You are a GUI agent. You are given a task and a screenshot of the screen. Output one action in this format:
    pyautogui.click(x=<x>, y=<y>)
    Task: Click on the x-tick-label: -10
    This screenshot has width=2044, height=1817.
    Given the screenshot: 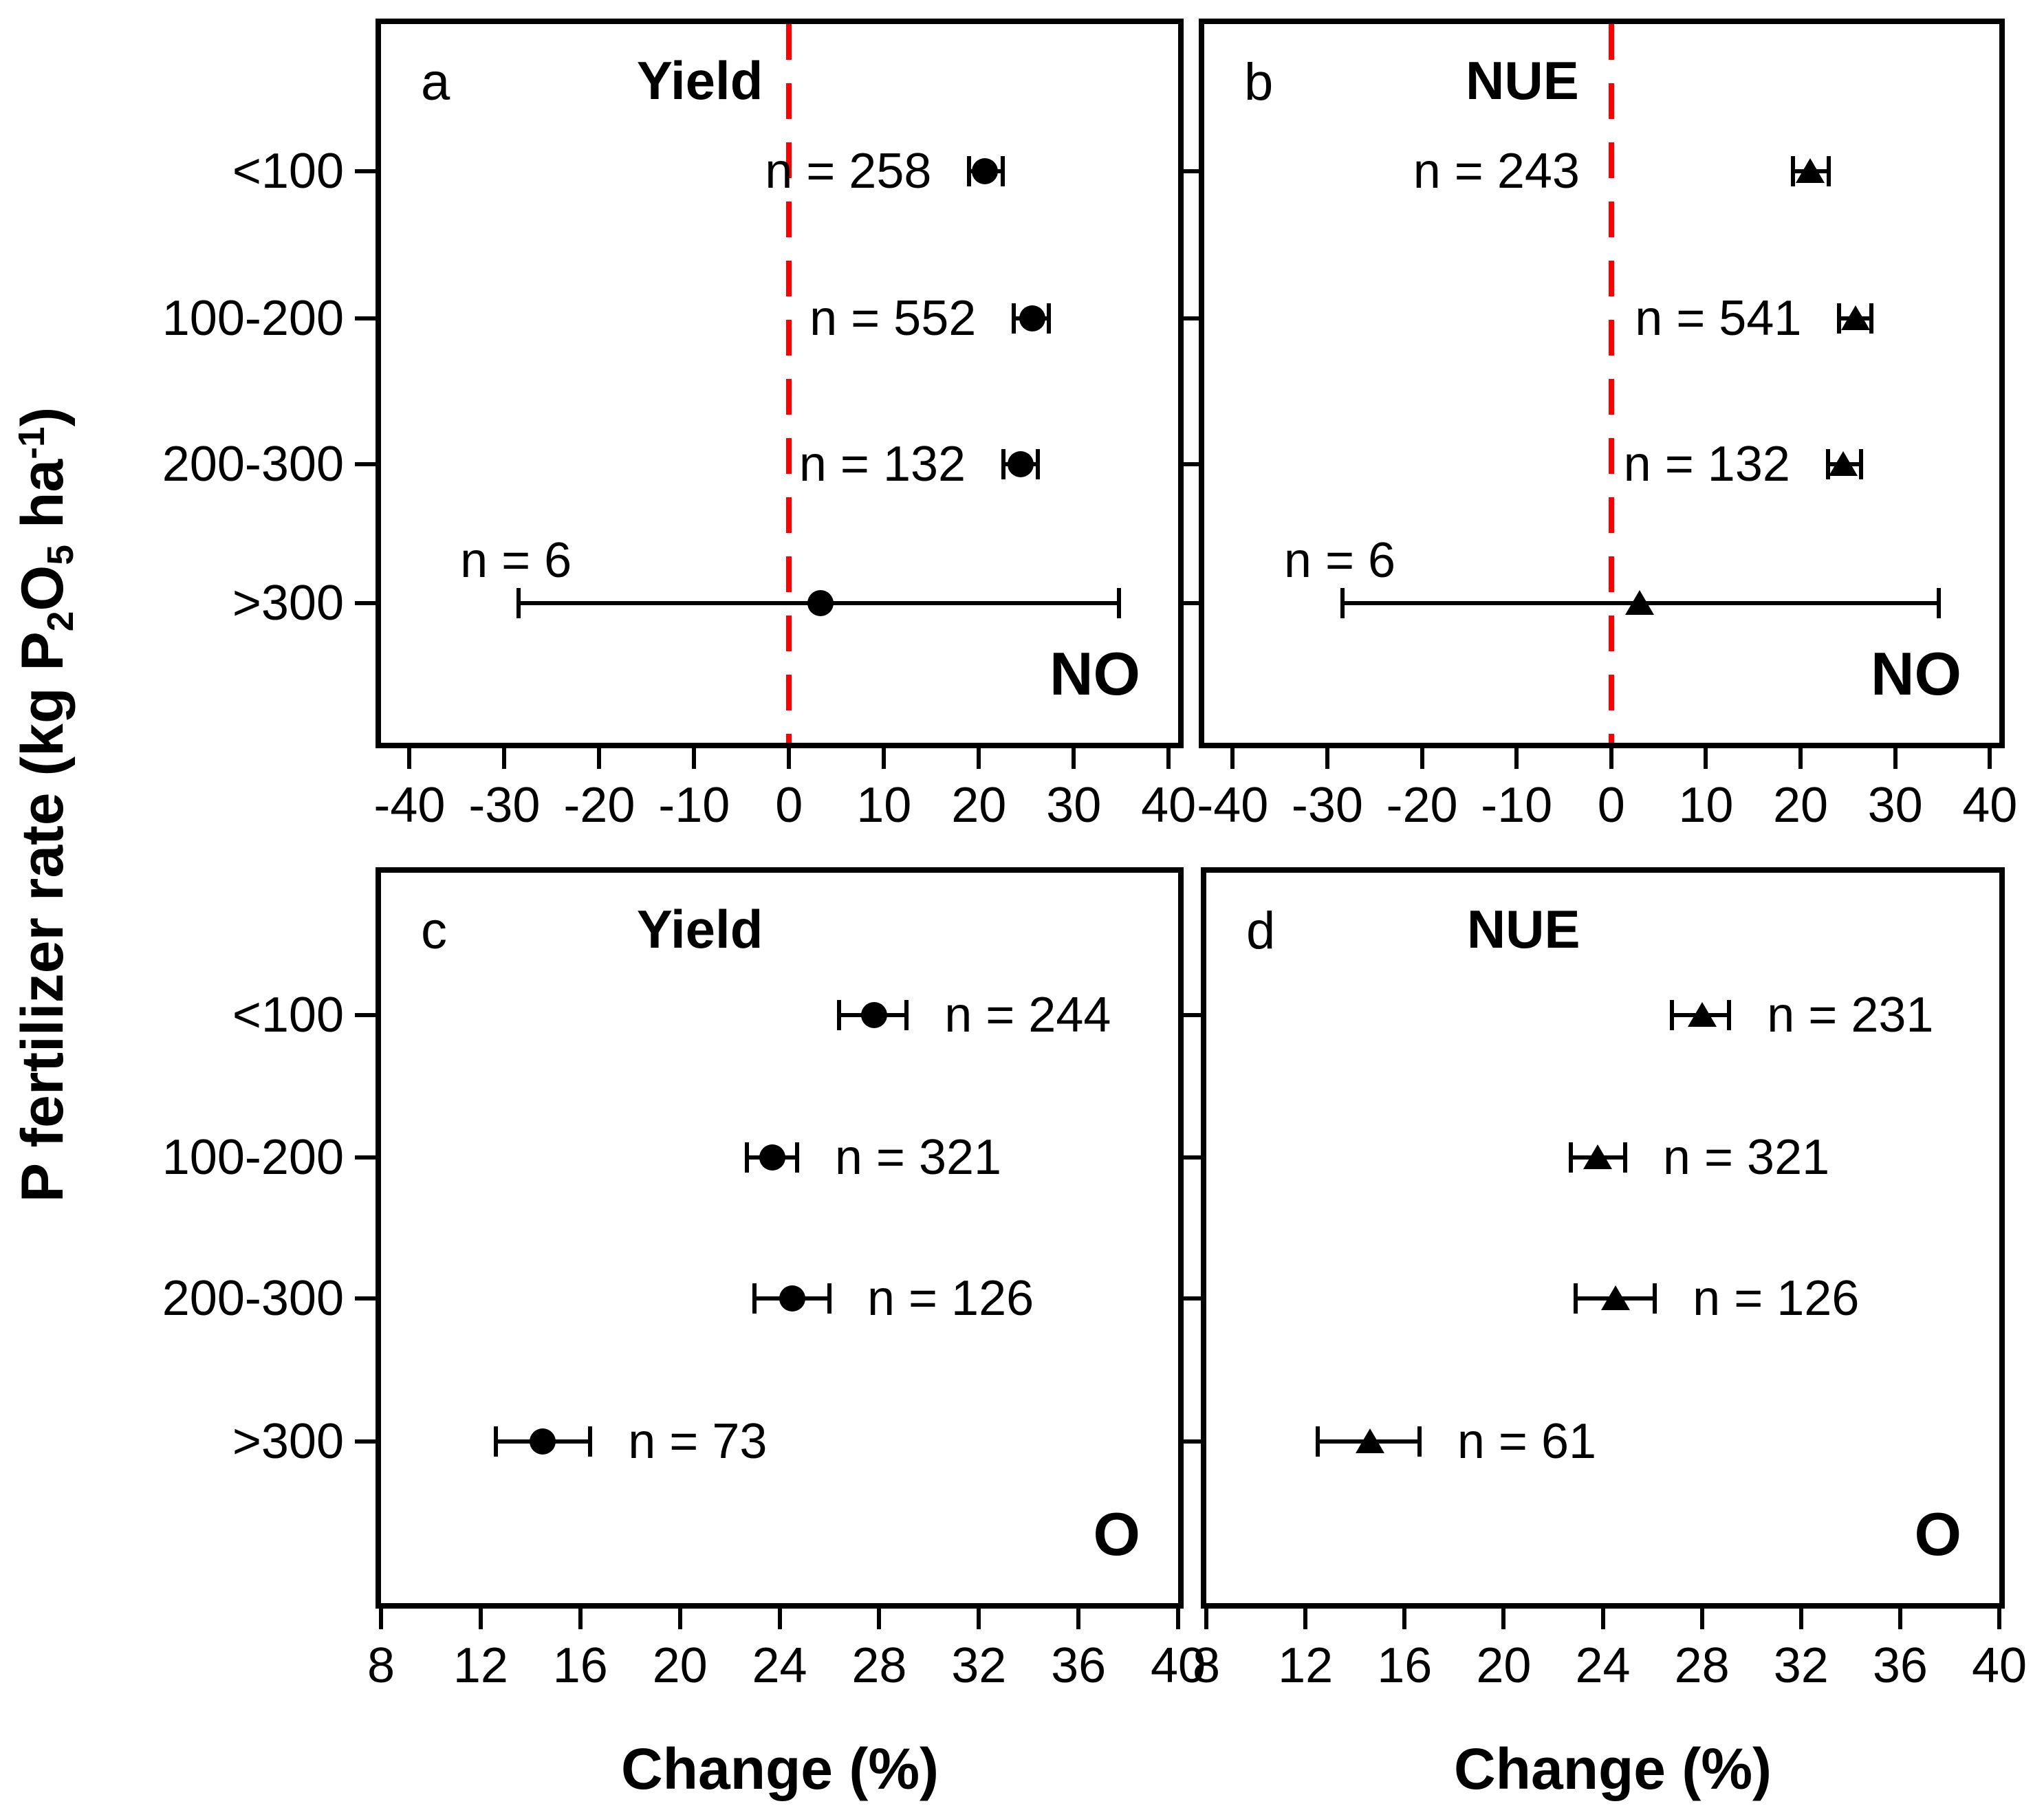 What is the action you would take?
    pyautogui.click(x=694, y=805)
    